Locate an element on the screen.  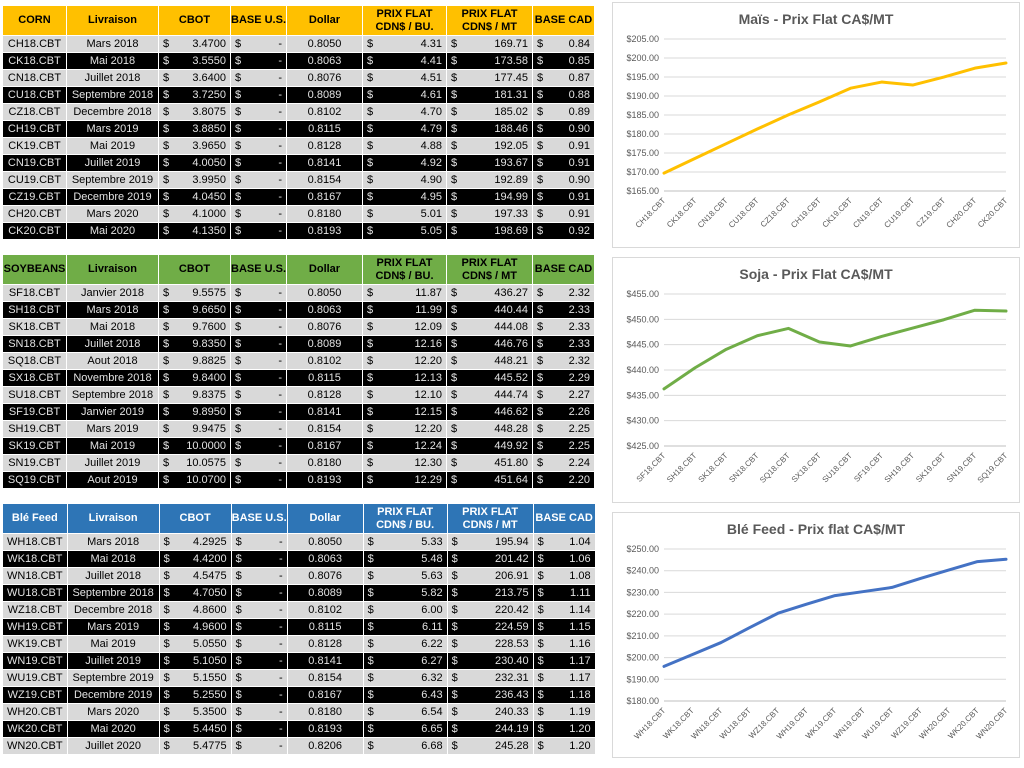
value-cell: $244.19 is located at coordinates (490, 729).